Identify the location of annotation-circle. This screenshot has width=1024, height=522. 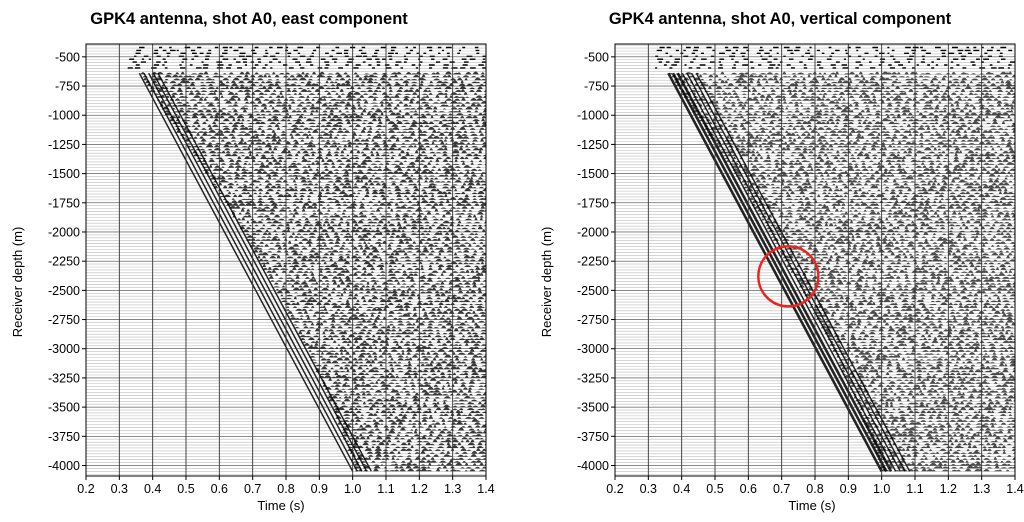
(788, 276).